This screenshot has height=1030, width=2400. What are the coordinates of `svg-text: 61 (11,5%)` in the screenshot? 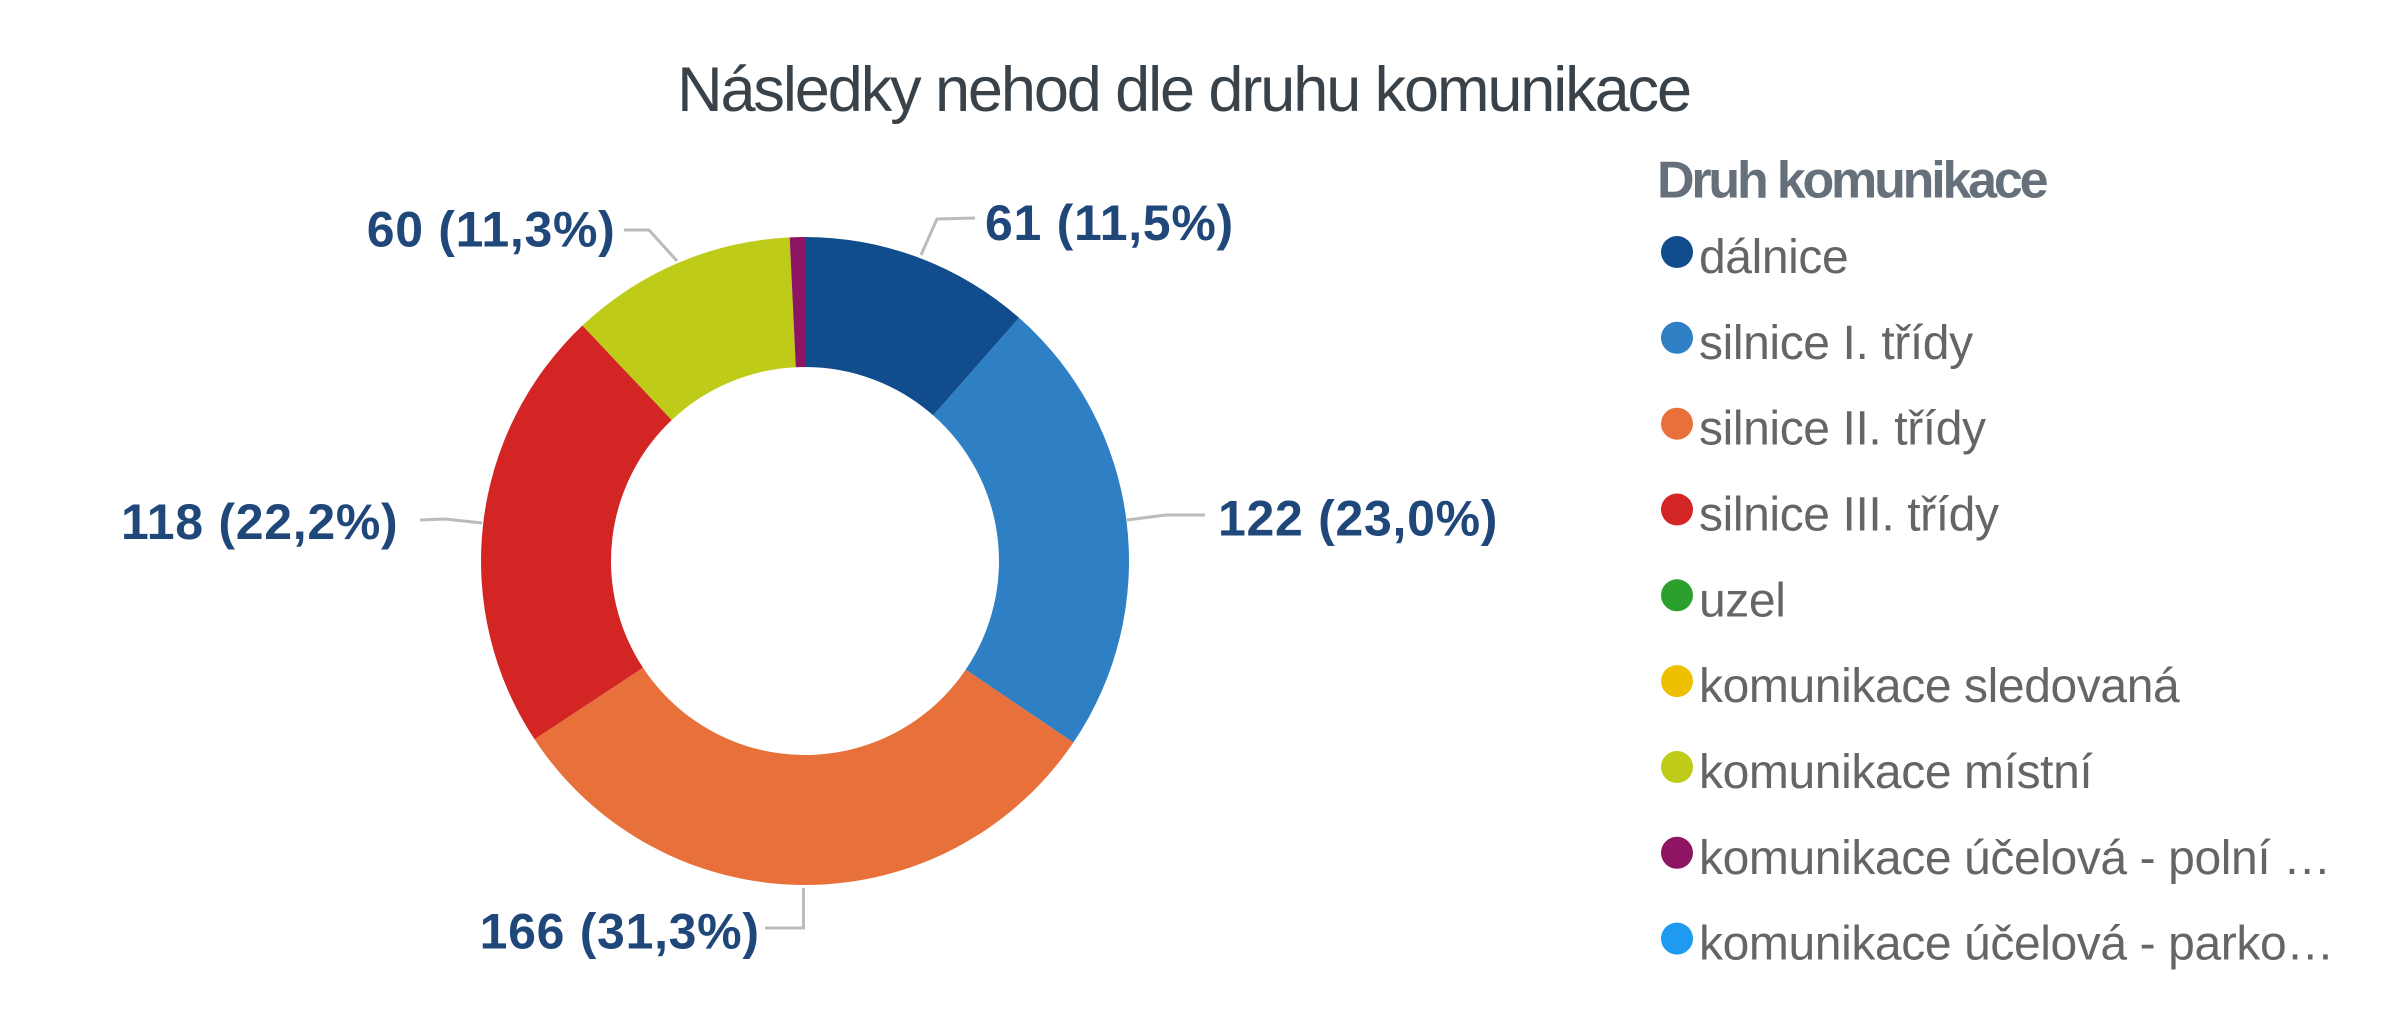 It's located at (1109, 223).